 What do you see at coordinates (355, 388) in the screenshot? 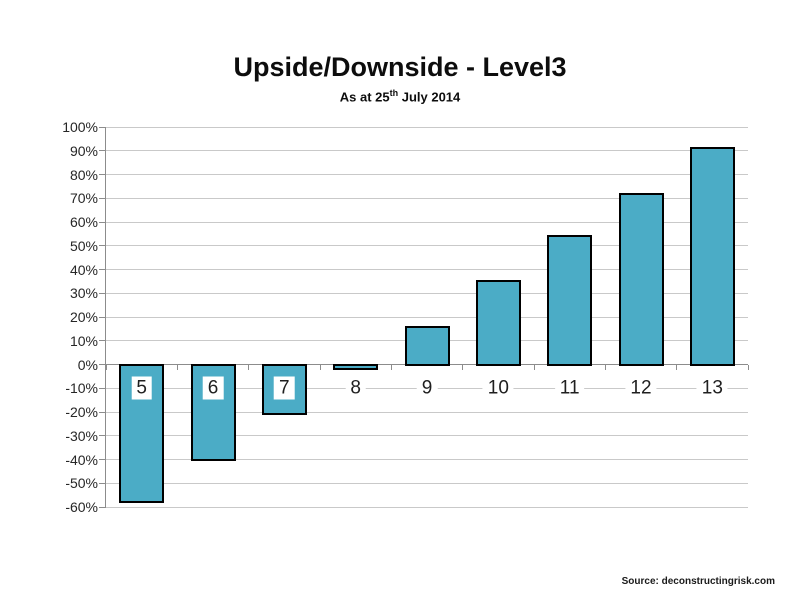
I see `x-axis-label: 8` at bounding box center [355, 388].